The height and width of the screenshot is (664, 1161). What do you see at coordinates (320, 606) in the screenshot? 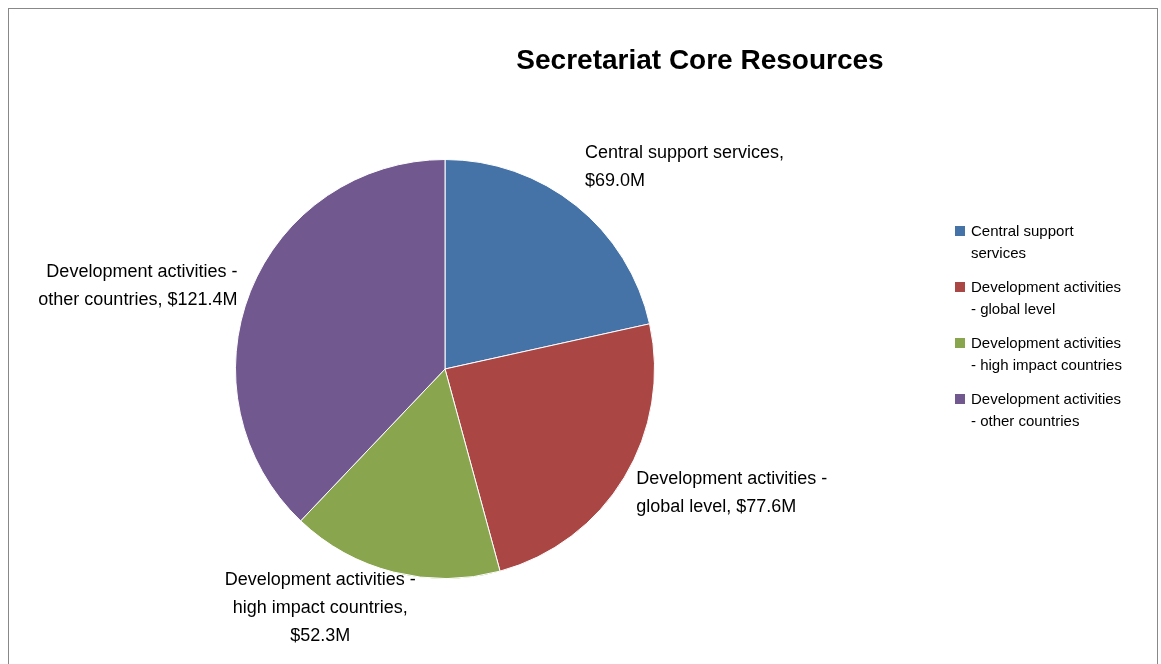
I see `data-label: Development activities - high impact countries, $52.3M` at bounding box center [320, 606].